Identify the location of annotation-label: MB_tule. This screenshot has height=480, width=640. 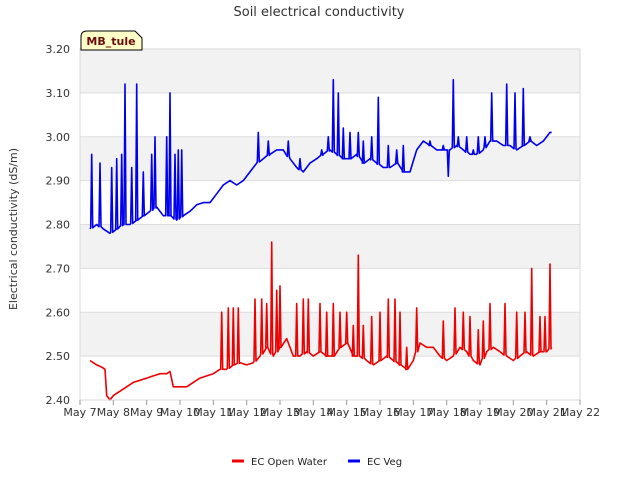
(110, 41).